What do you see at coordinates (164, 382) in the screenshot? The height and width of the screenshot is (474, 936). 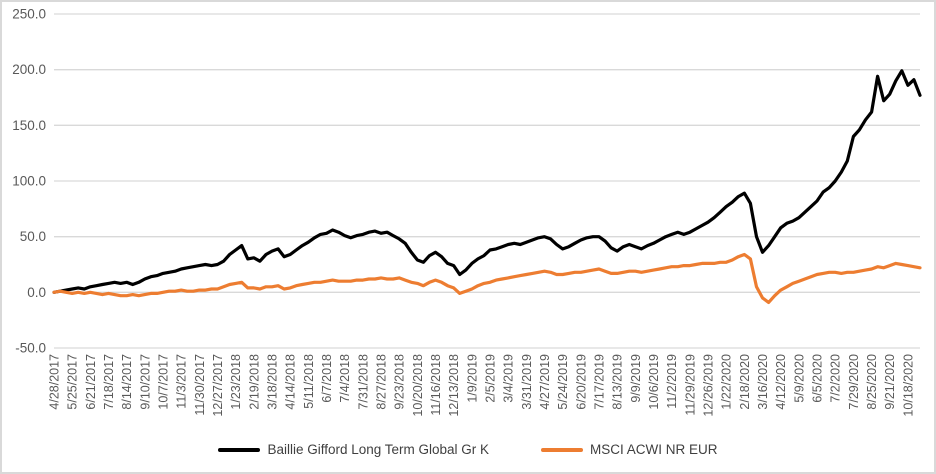 I see `x-tick-label: 10/7/2017` at bounding box center [164, 382].